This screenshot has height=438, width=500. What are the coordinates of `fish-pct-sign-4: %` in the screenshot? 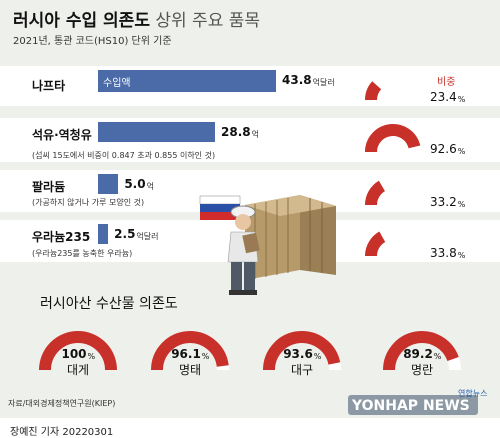 It's located at (437, 356).